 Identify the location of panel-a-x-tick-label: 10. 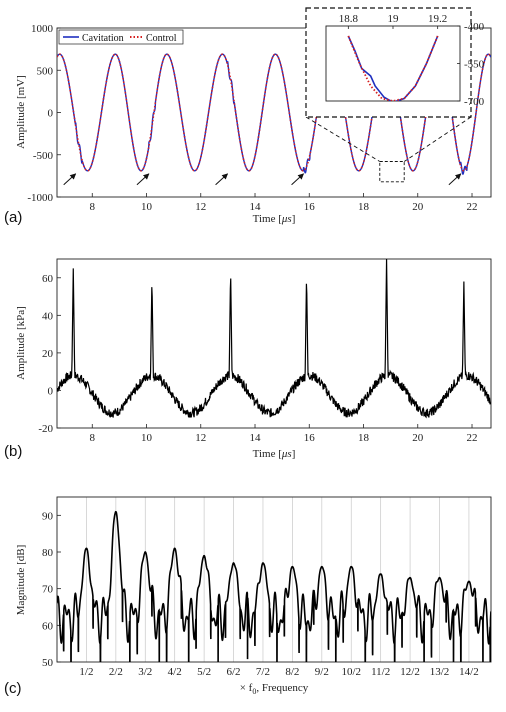
(147, 207).